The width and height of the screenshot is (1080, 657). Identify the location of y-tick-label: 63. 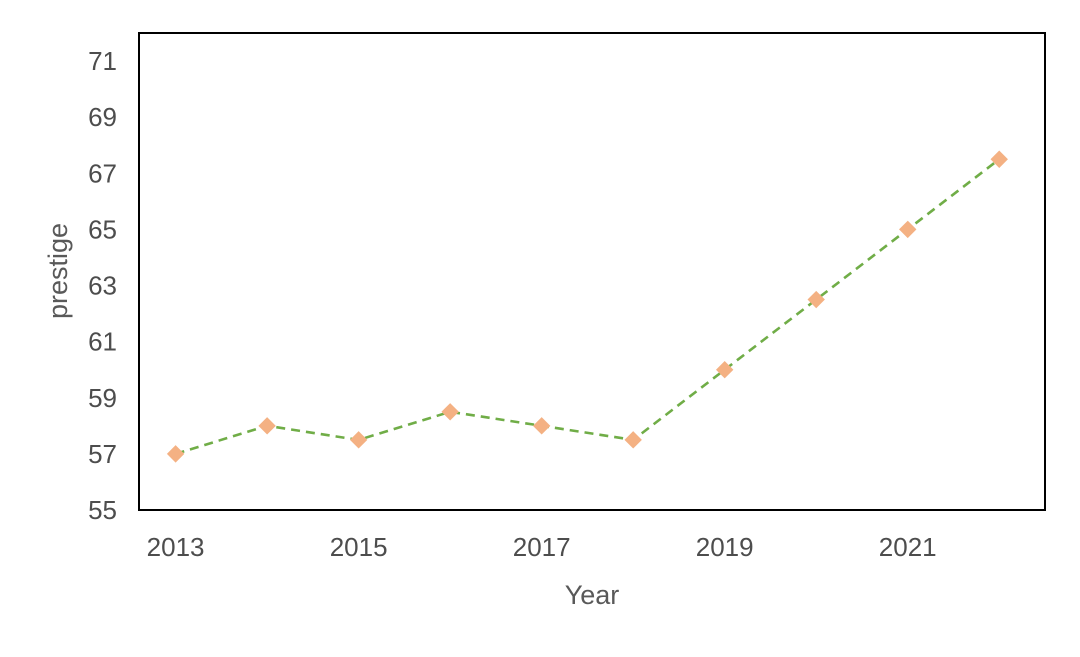
(102, 286).